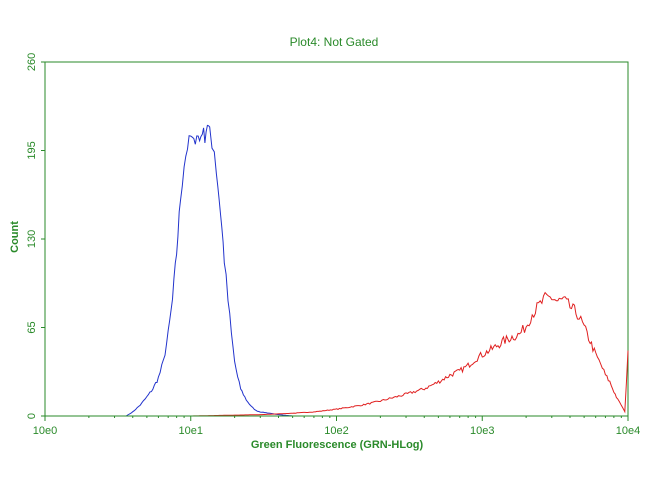  Describe the element at coordinates (628, 431) in the screenshot. I see `x-tick-label: 10e4` at that location.